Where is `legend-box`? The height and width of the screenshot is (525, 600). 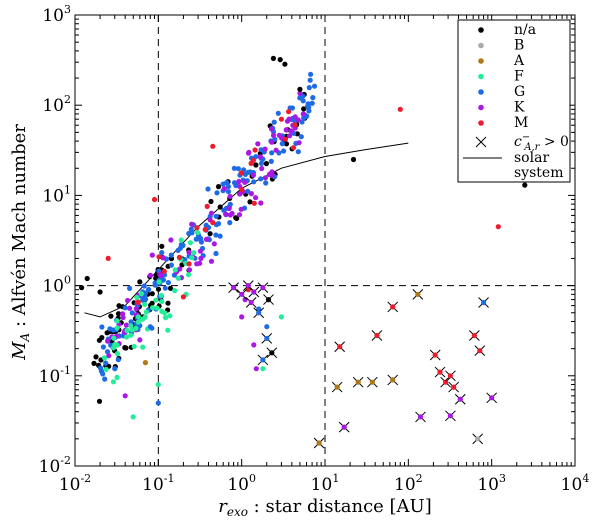
legend-box is located at coordinates (514, 101).